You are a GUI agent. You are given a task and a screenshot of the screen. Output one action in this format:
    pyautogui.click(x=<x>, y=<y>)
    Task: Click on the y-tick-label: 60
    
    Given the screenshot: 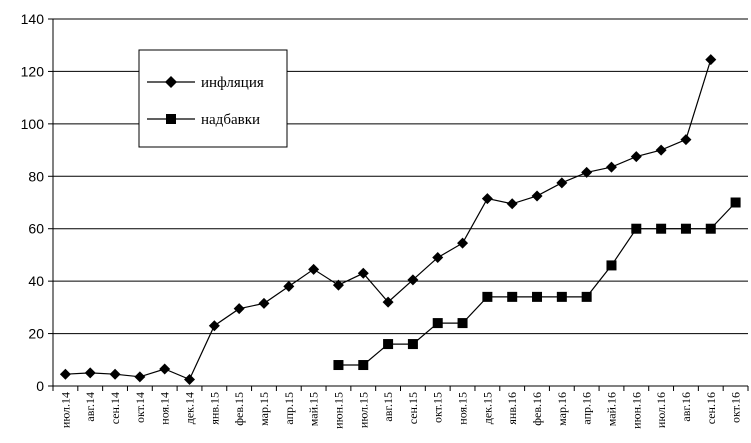 What is the action you would take?
    pyautogui.click(x=36, y=229)
    